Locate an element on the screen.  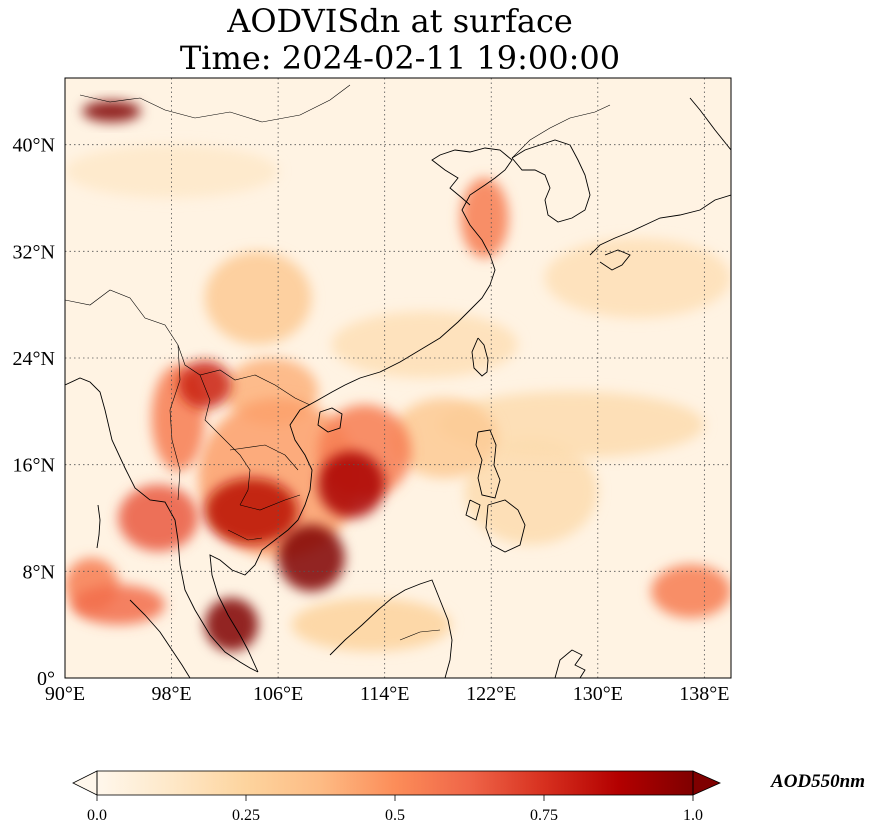
latitude-tick-label: 40°N is located at coordinates (34, 146).